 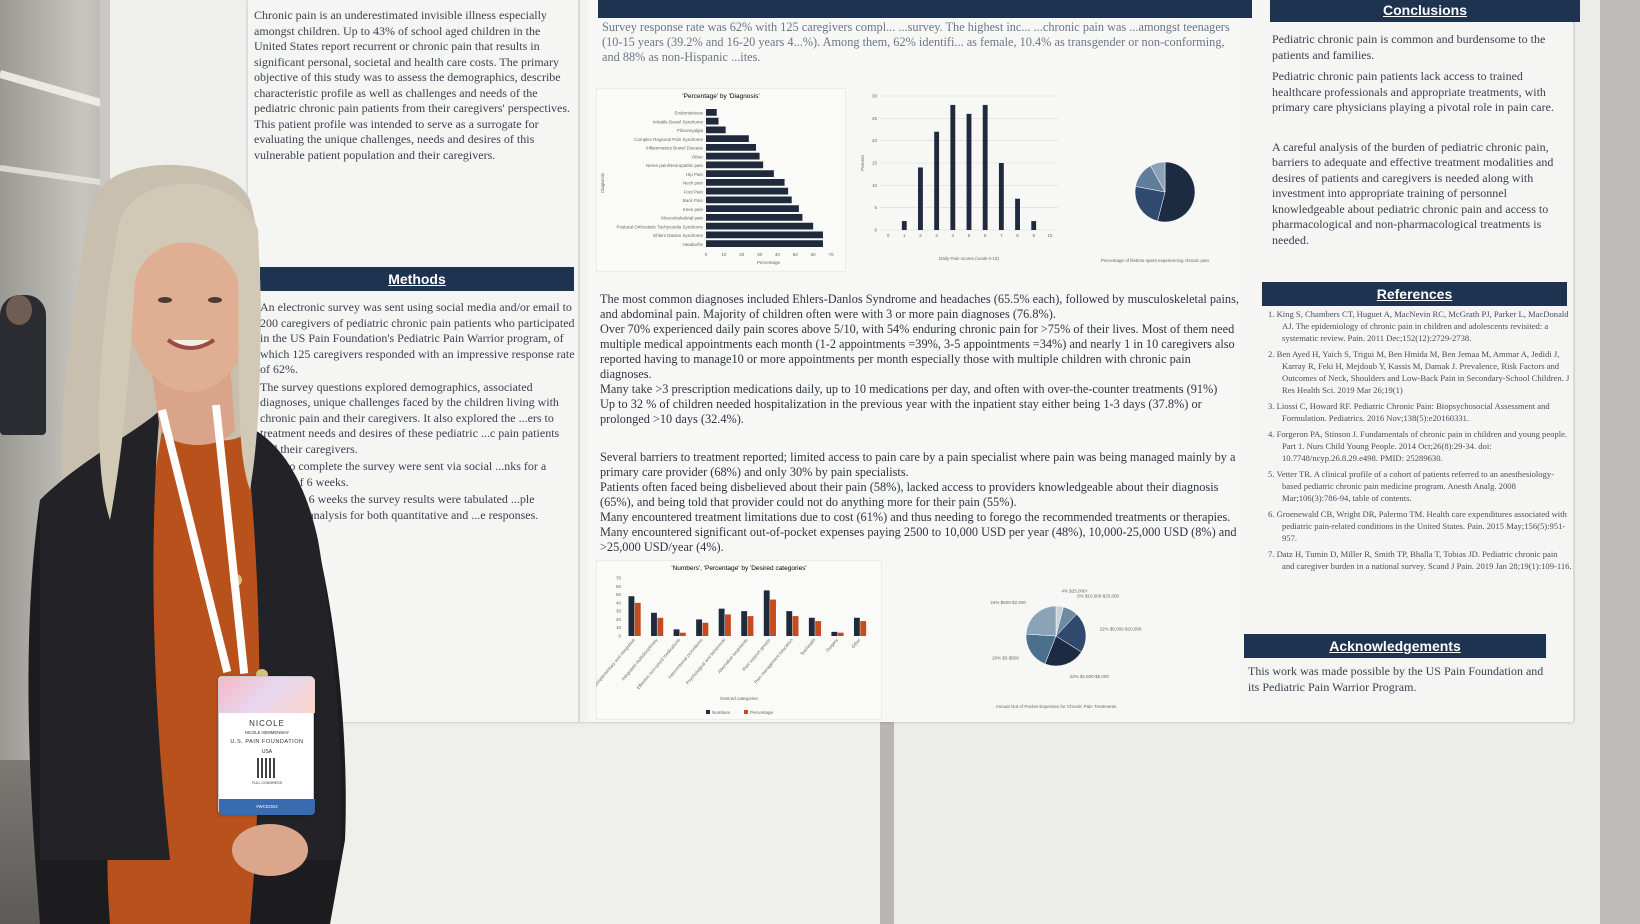 I want to click on x-tick-label: Other, so click(x=855, y=643).